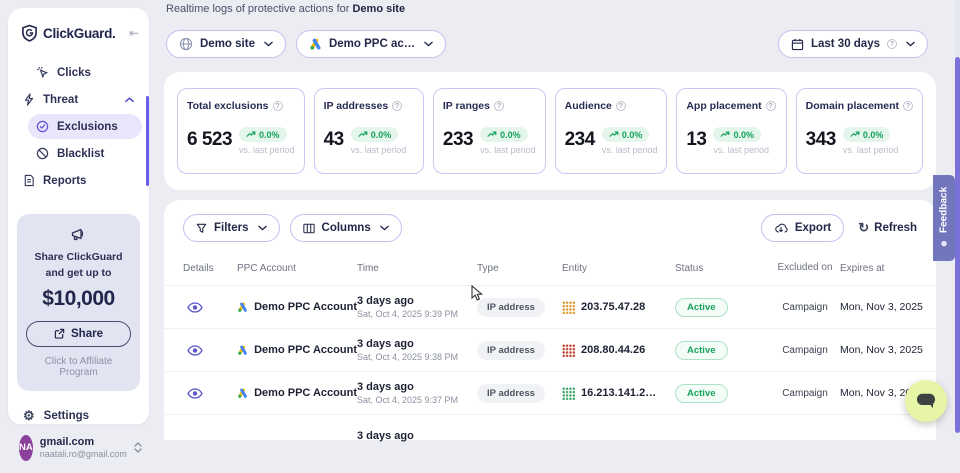  I want to click on avatar: NA, so click(26, 447).